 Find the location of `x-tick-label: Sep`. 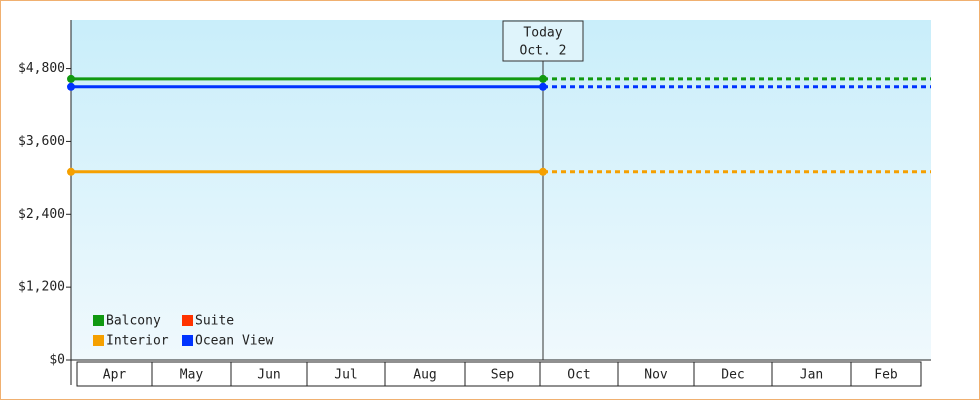

x-tick-label: Sep is located at coordinates (503, 375).